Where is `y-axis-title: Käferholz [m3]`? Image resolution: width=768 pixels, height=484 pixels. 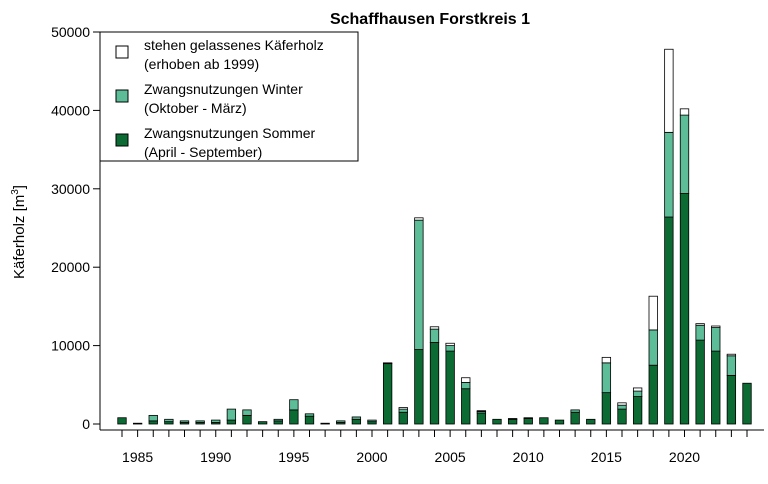 y-axis-title: Käferholz [m3] is located at coordinates (19, 232).